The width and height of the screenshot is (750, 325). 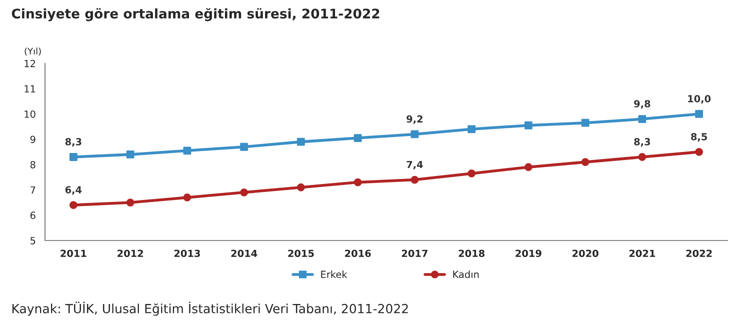 I want to click on x-tick-label: 2013, so click(x=187, y=254).